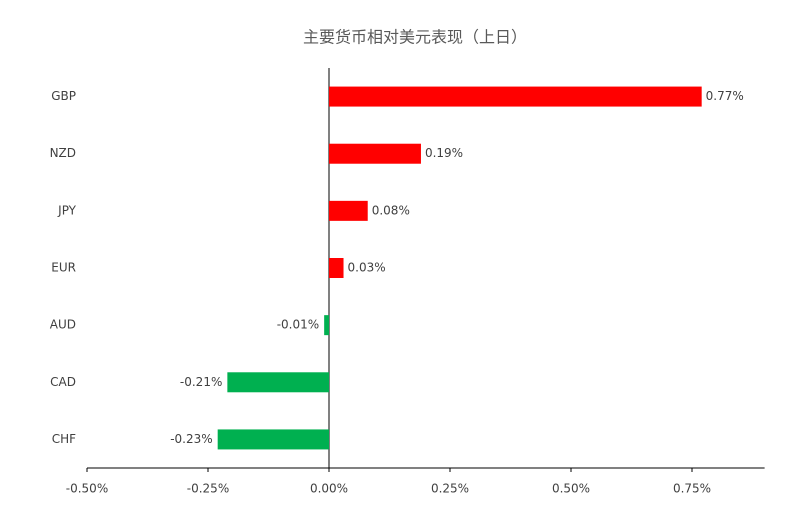 The height and width of the screenshot is (515, 800). What do you see at coordinates (298, 325) in the screenshot?
I see `data-label: -0.01%` at bounding box center [298, 325].